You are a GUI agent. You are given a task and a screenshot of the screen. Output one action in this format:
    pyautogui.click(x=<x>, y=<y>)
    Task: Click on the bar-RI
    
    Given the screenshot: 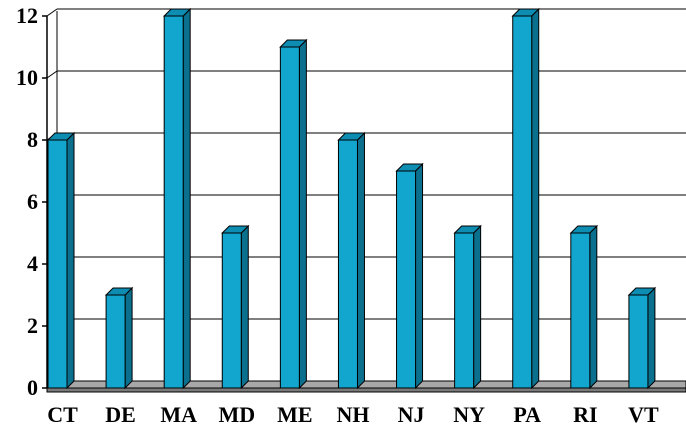 What is the action you would take?
    pyautogui.click(x=584, y=307)
    